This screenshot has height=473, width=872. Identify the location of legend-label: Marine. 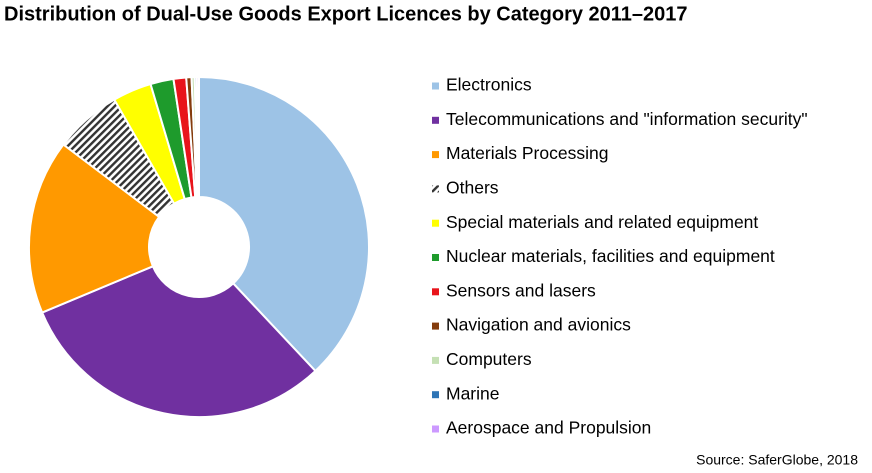
(473, 393).